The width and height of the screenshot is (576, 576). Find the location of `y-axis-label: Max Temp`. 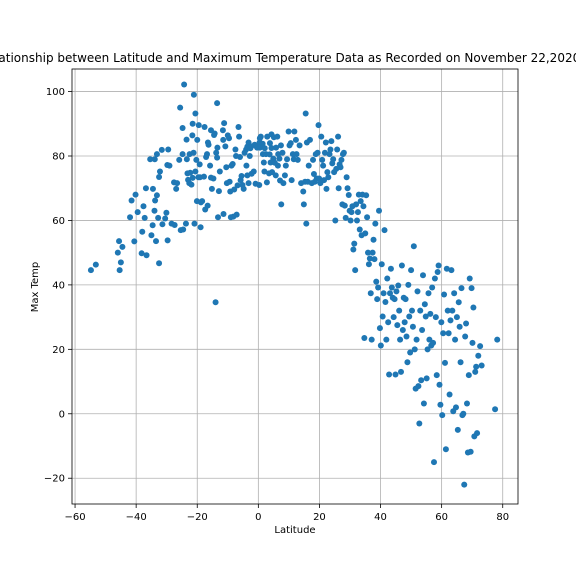

y-axis-label: Max Temp is located at coordinates (35, 287).